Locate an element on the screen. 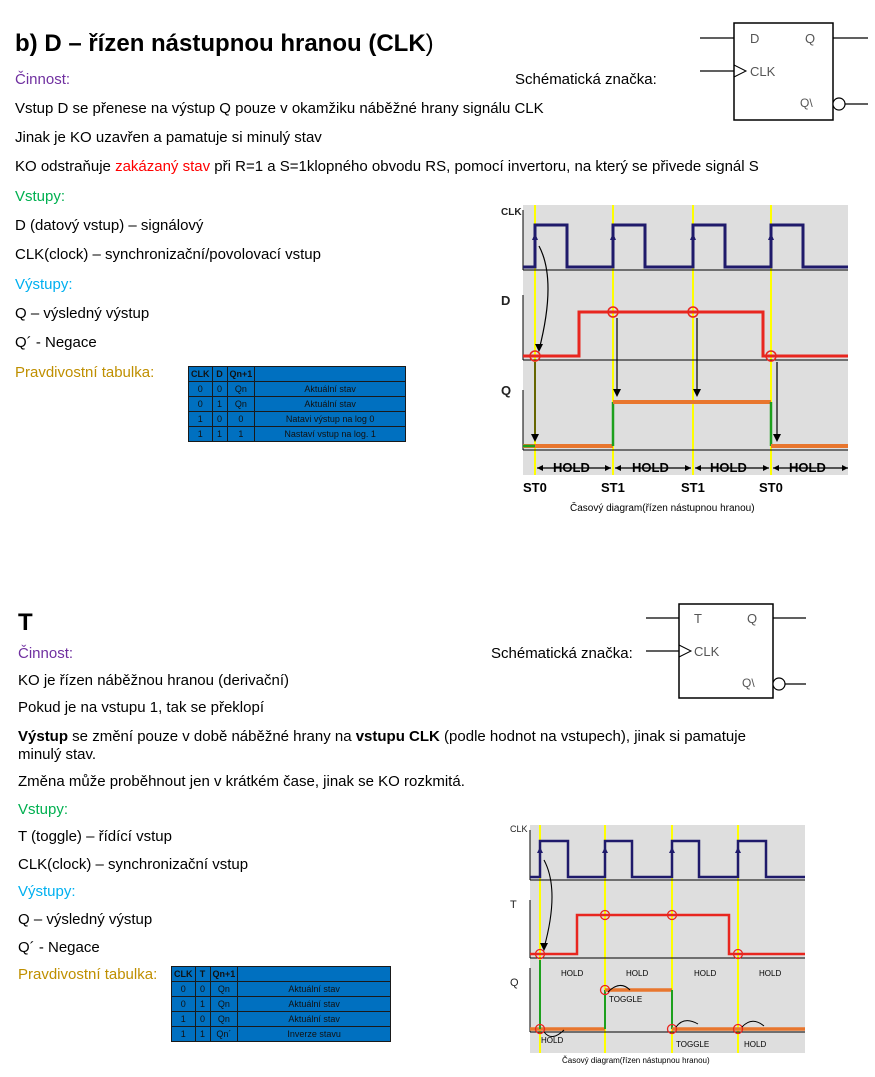 This screenshot has height=1077, width=875. t-output-q: Q – výsledný výstup is located at coordinates (85, 919).